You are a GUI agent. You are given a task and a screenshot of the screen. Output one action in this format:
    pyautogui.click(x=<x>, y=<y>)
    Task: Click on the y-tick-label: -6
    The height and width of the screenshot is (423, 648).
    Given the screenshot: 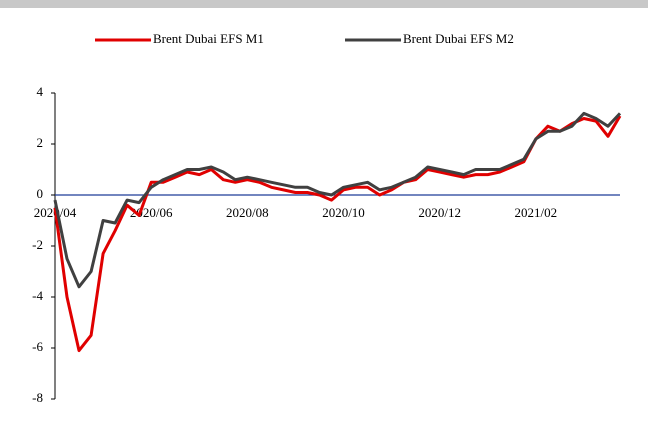 What is the action you would take?
    pyautogui.click(x=37, y=346)
    